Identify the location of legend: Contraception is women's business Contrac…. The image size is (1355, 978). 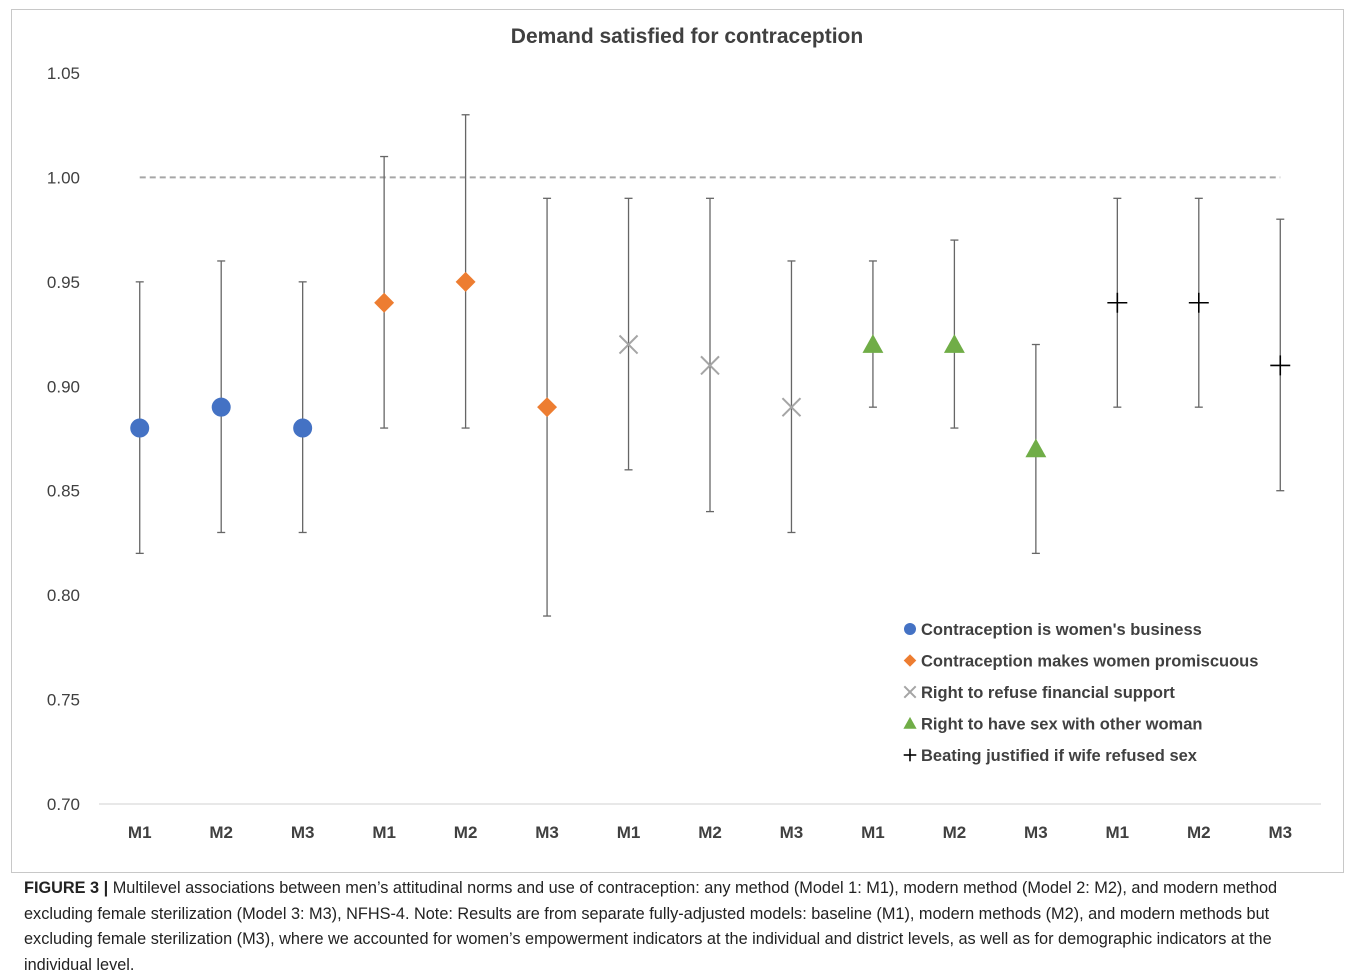
(1080, 693).